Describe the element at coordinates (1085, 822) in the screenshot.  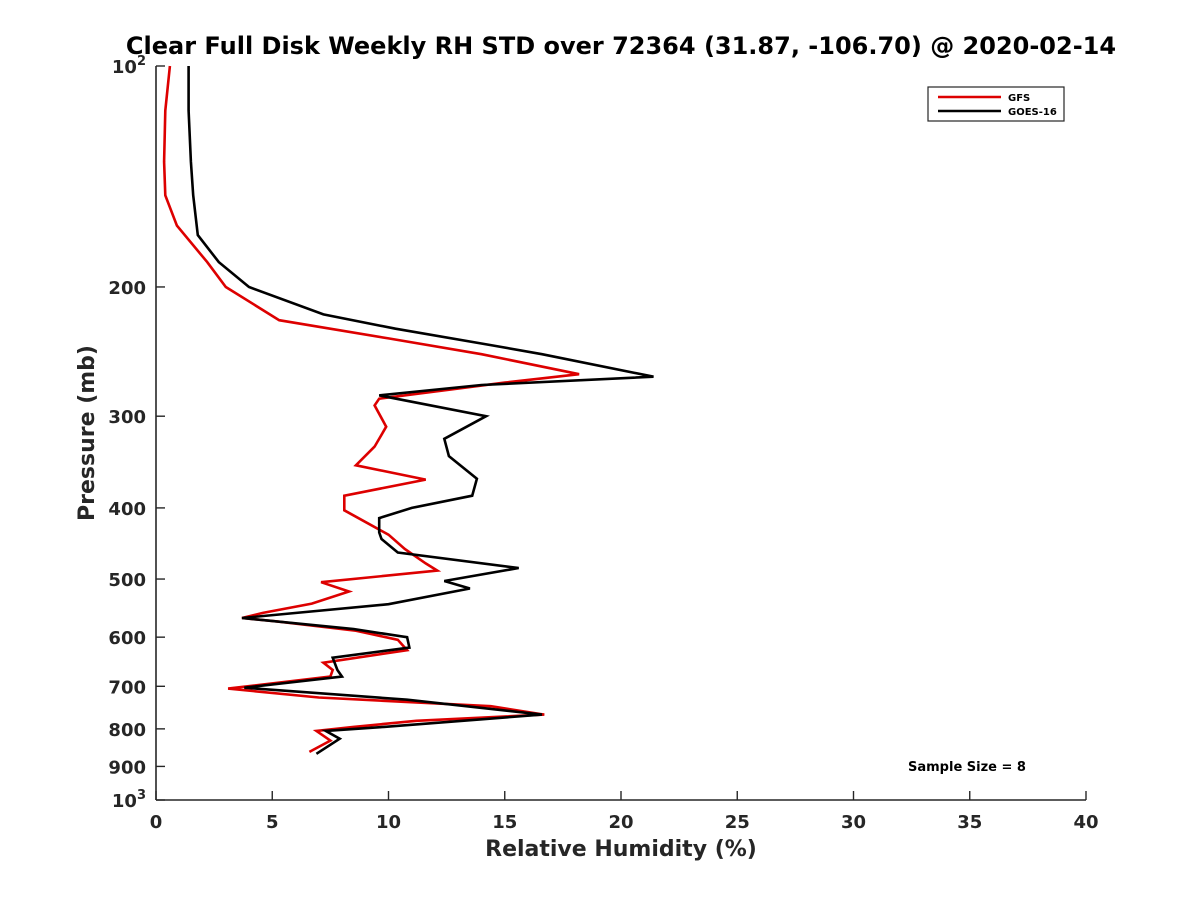
I see `x-tick-label: 40` at that location.